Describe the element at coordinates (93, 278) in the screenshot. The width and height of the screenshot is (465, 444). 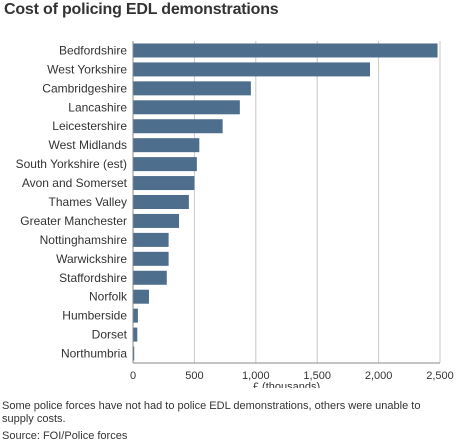
I see `category-label-13: Staffordshire` at that location.